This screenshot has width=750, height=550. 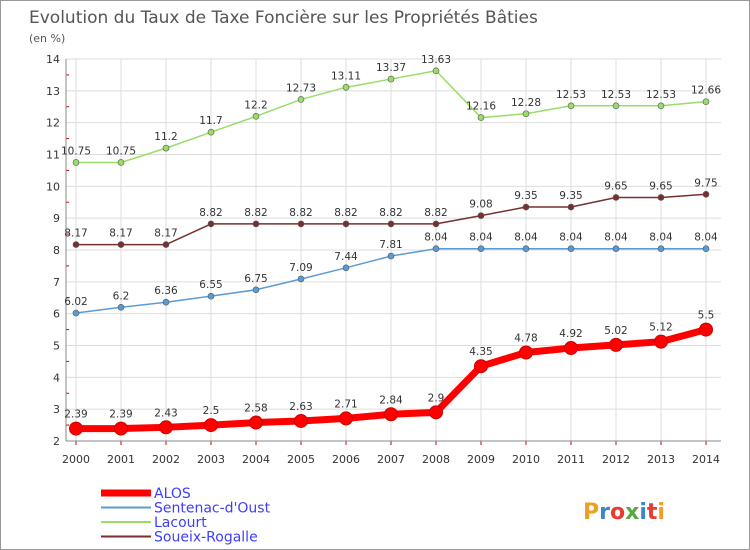 I want to click on data-label: 9.08, so click(x=480, y=205).